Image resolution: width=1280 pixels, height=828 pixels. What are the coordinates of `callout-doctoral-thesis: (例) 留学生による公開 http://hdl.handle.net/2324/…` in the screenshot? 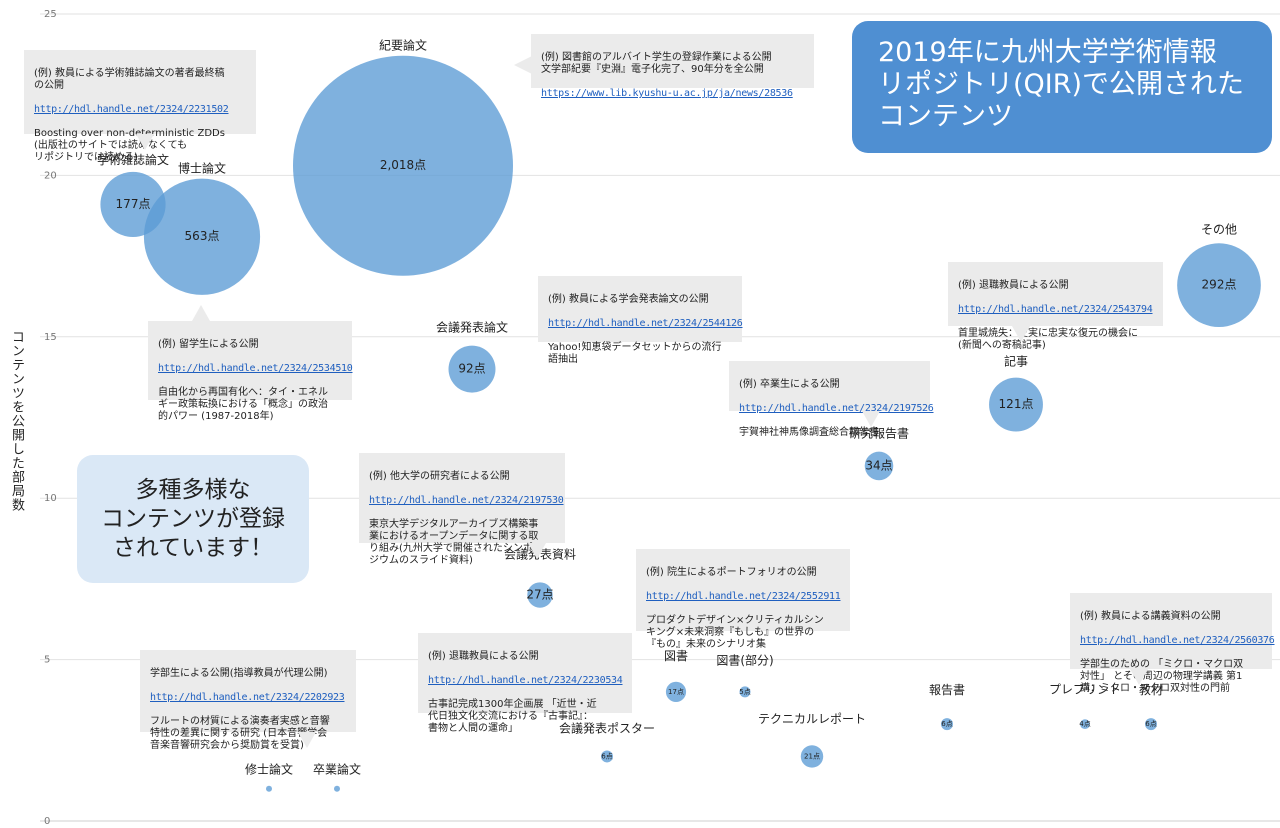 It's located at (250, 371).